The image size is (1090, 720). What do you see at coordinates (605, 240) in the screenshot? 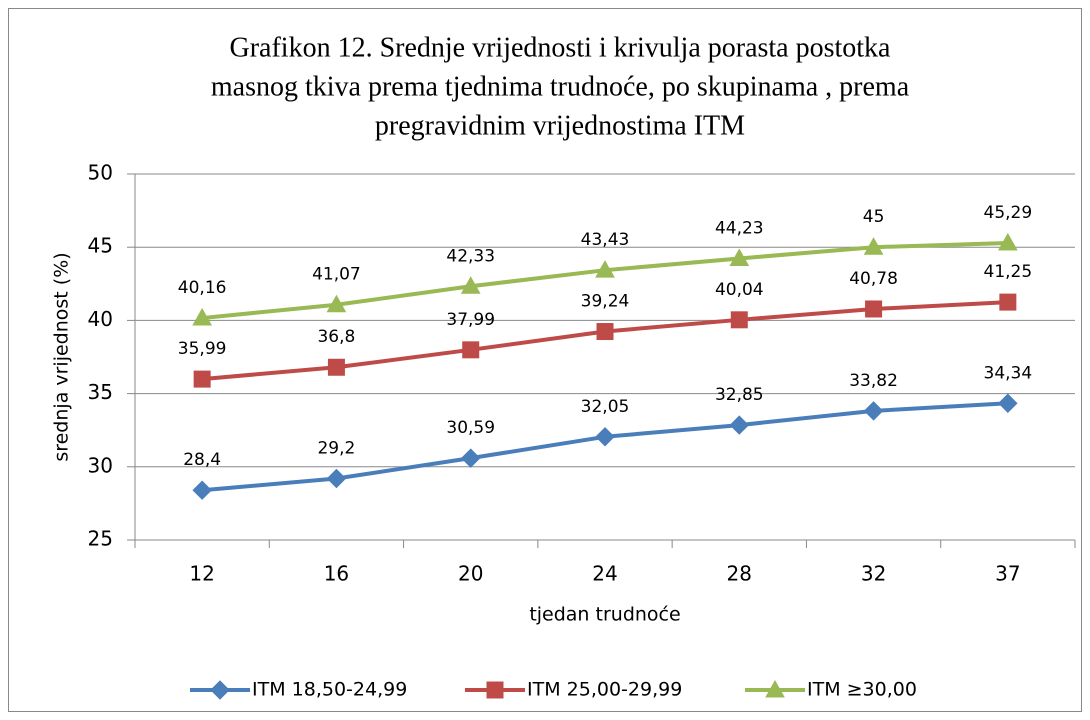
I see `data-label: 43,43` at bounding box center [605, 240].